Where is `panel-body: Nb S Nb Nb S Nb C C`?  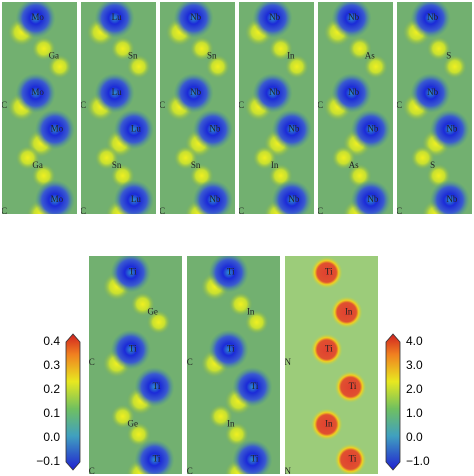 panel-body: Nb S Nb Nb S Nb C C is located at coordinates (434, 108).